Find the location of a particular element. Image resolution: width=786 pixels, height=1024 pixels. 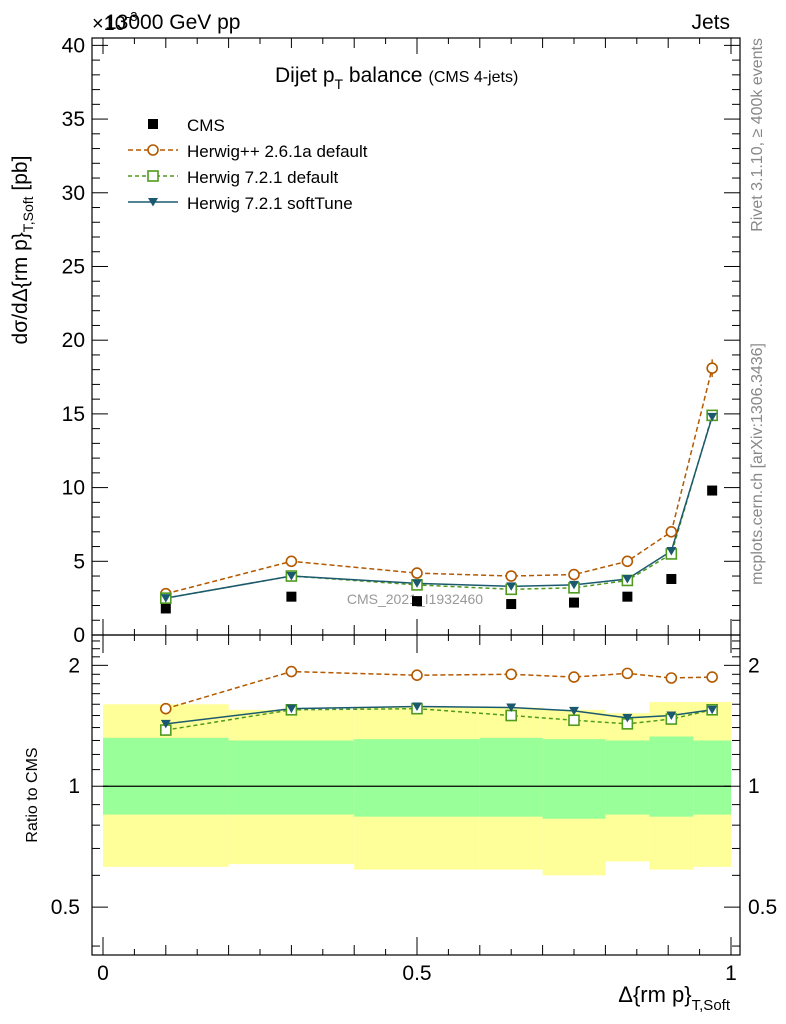

y-tick-label: 25 is located at coordinates (73, 266).